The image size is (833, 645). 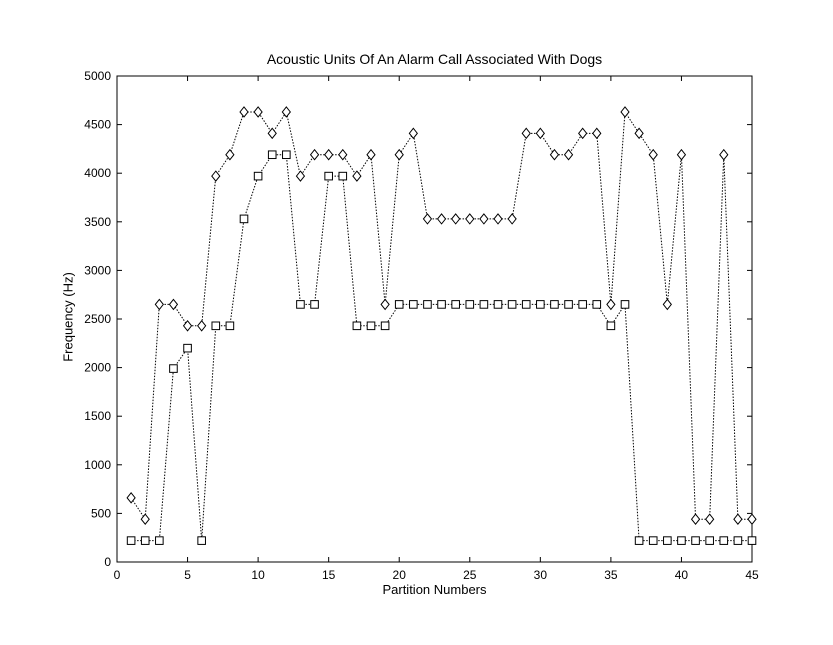 What do you see at coordinates (97, 76) in the screenshot?
I see `y-tick-label: 5000` at bounding box center [97, 76].